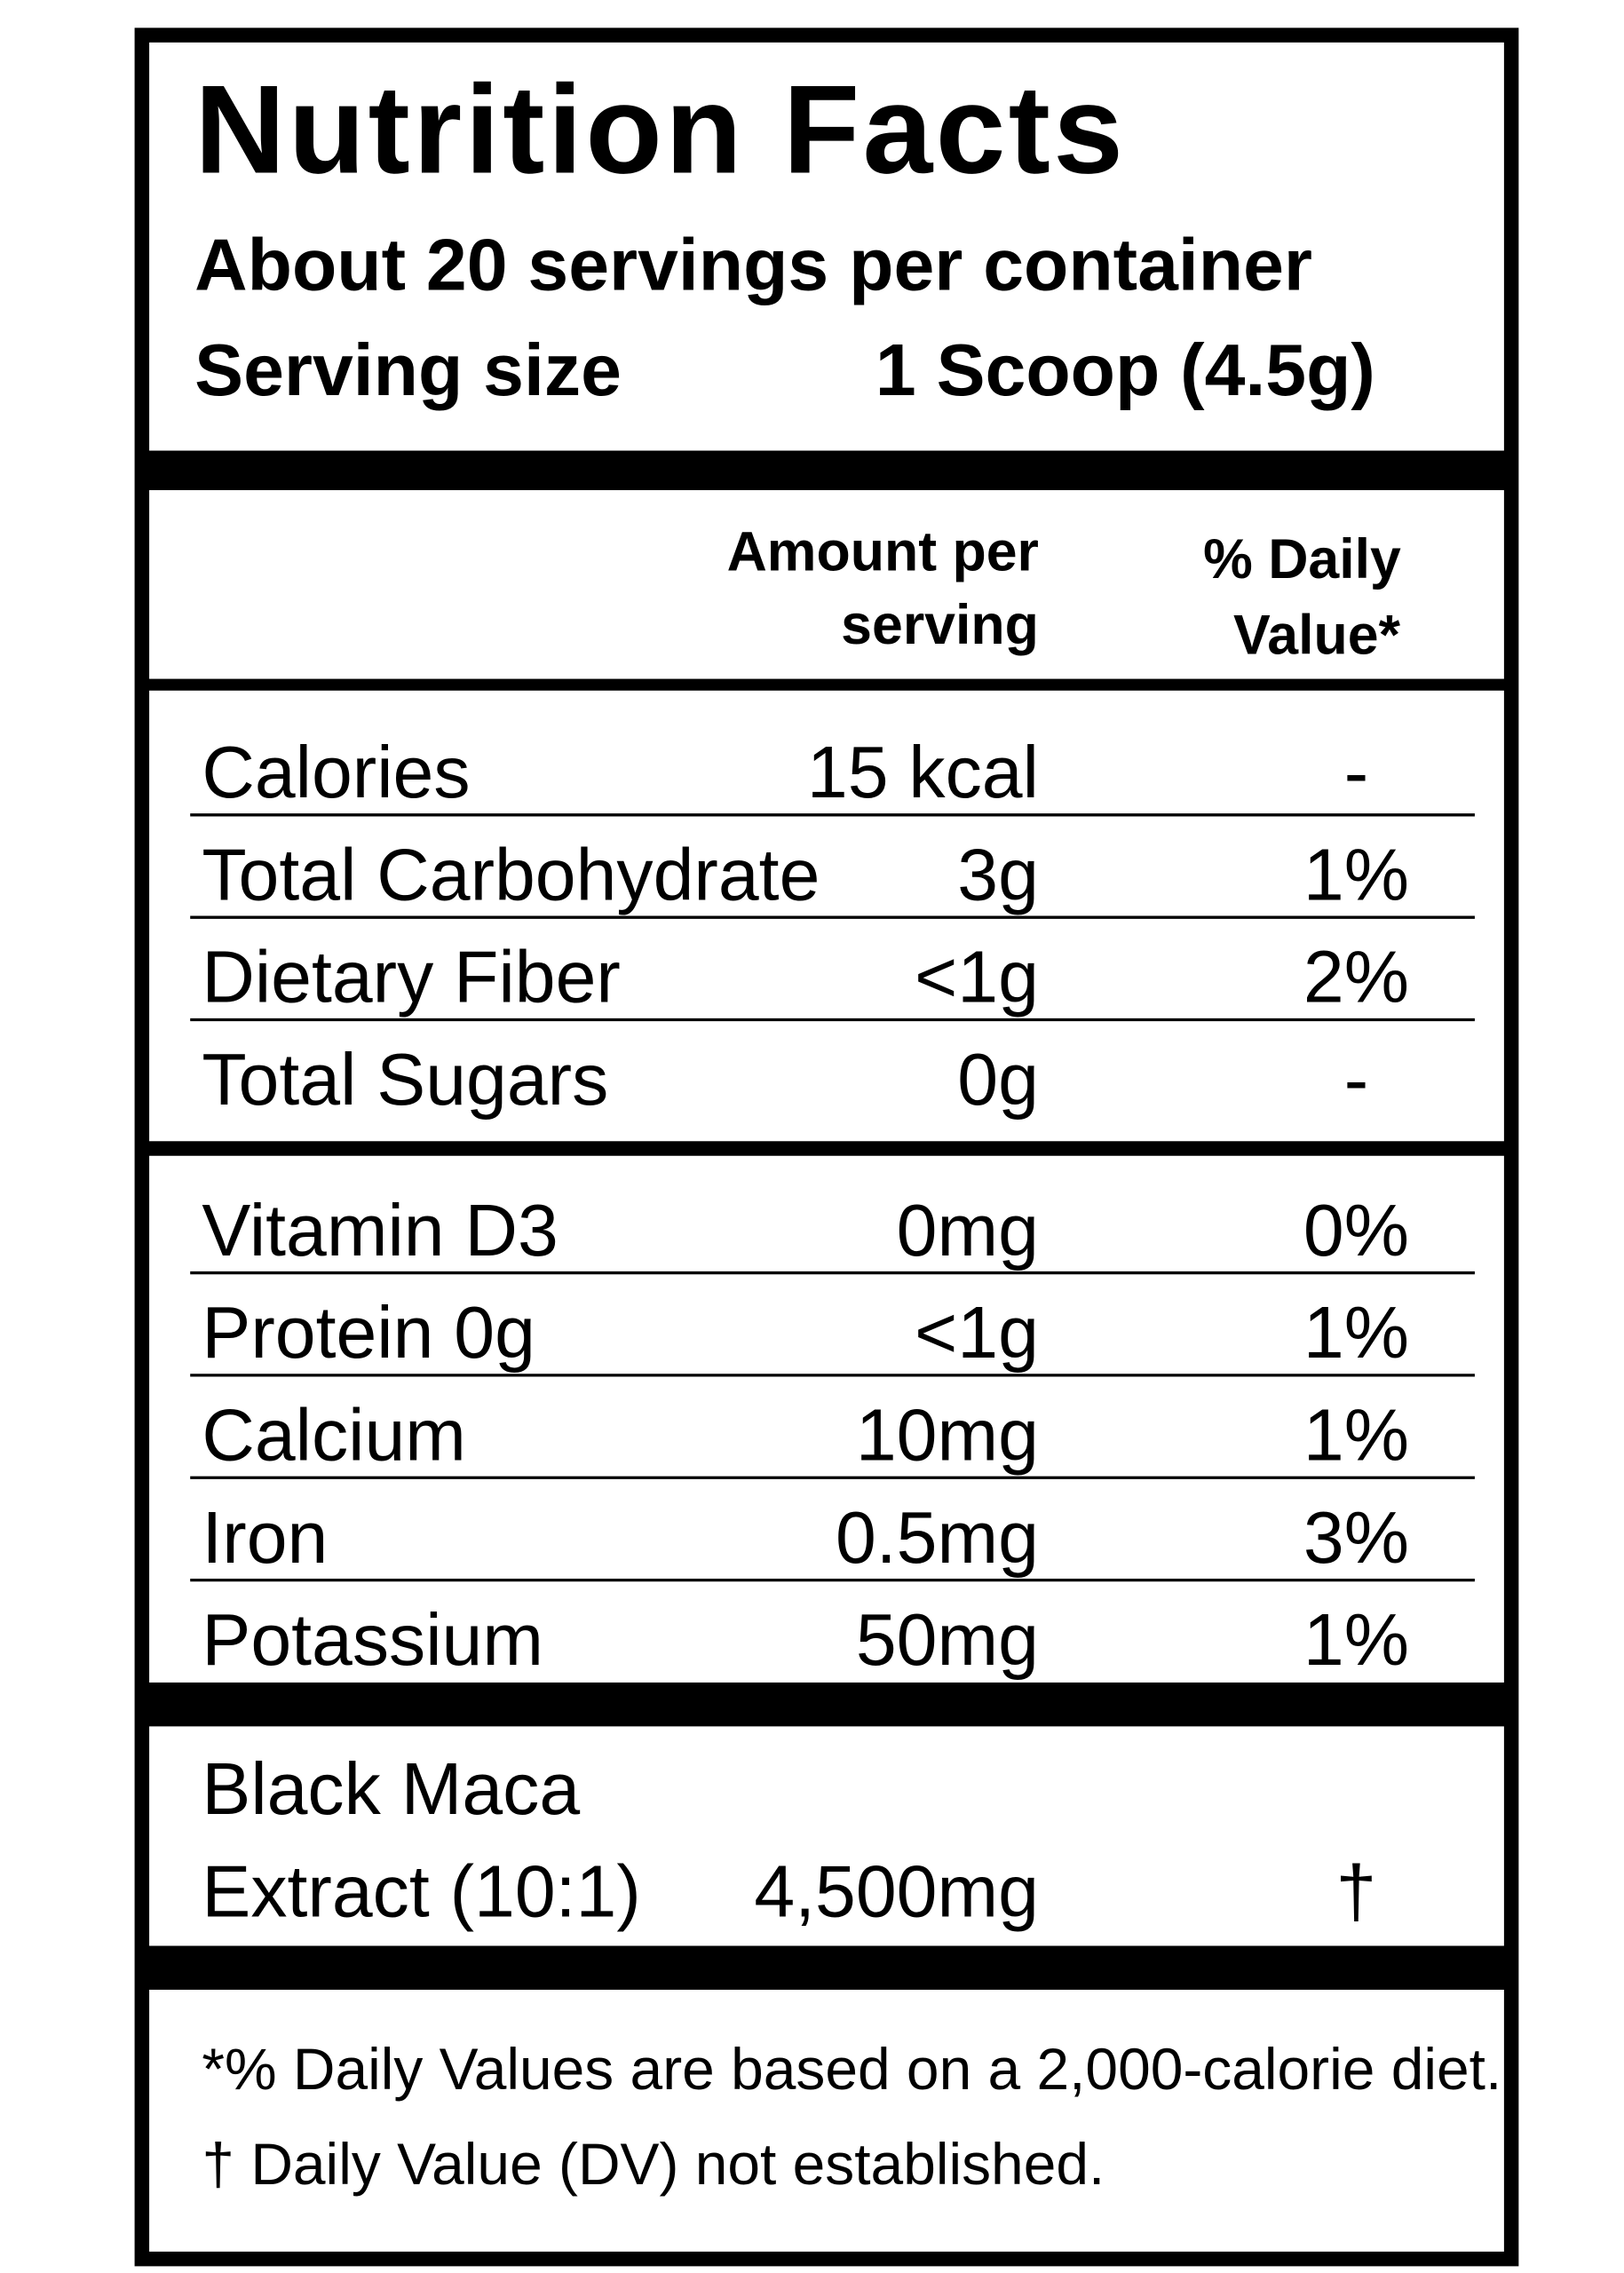 Image resolution: width=1624 pixels, height=2273 pixels. What do you see at coordinates (408, 370) in the screenshot?
I see `serving-size-label: Serving size` at bounding box center [408, 370].